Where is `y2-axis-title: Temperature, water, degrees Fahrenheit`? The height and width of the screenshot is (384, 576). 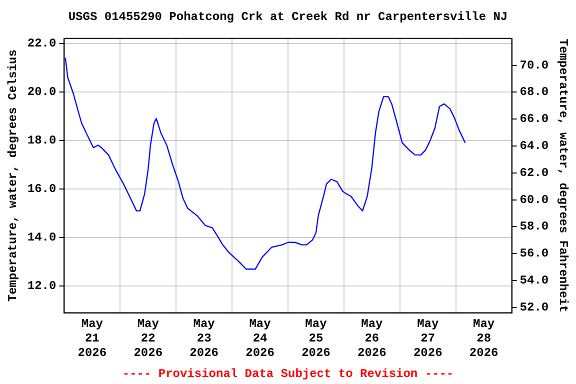
y2-axis-title: Temperature, water, degrees Fahrenheit is located at coordinates (563, 175).